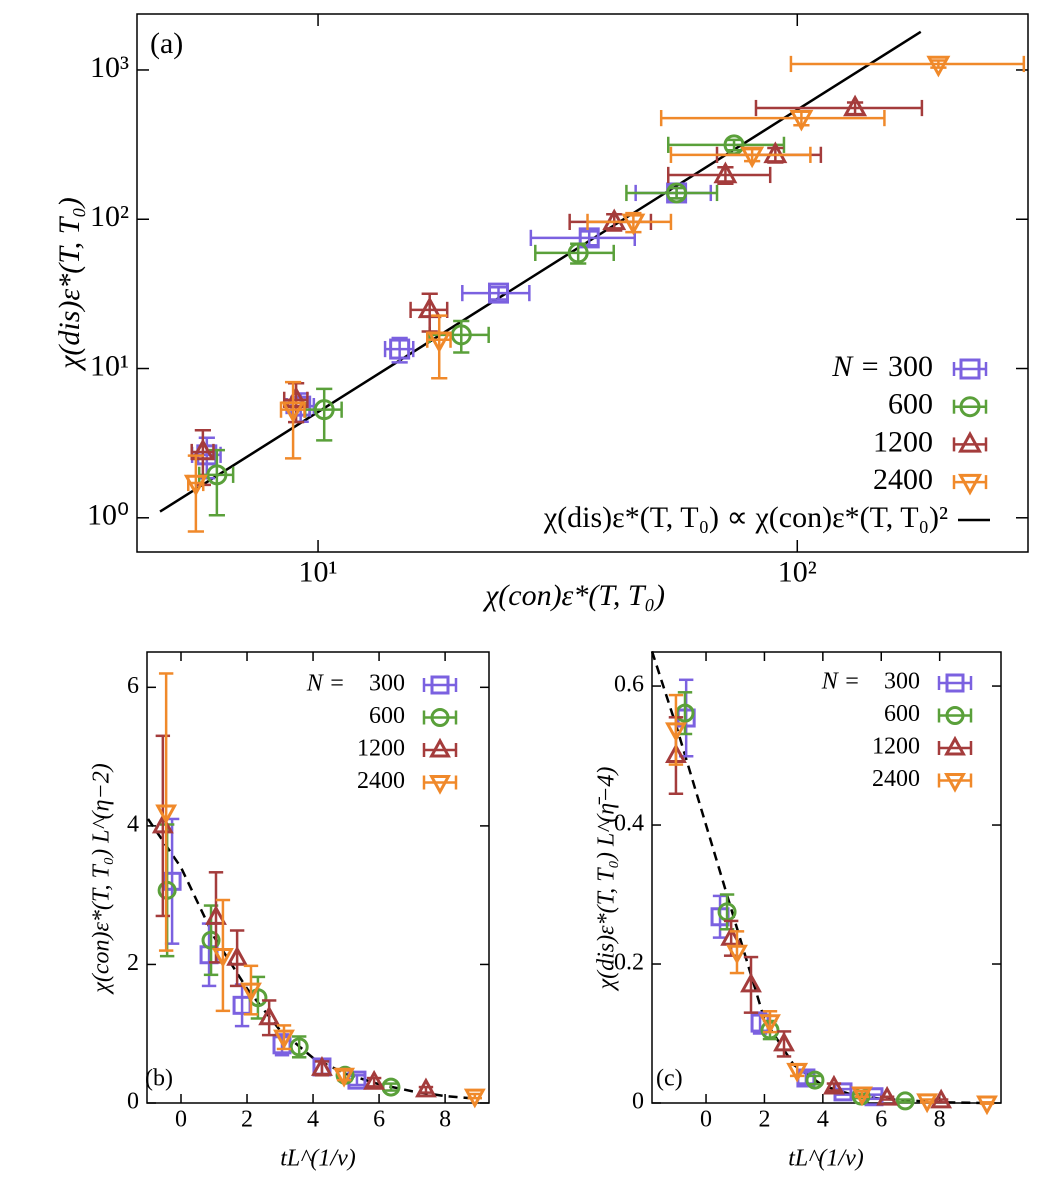 This screenshot has height=1184, width=1043. I want to click on x-axis-label: χ(con)ε*(T, T₀), so click(573, 595).